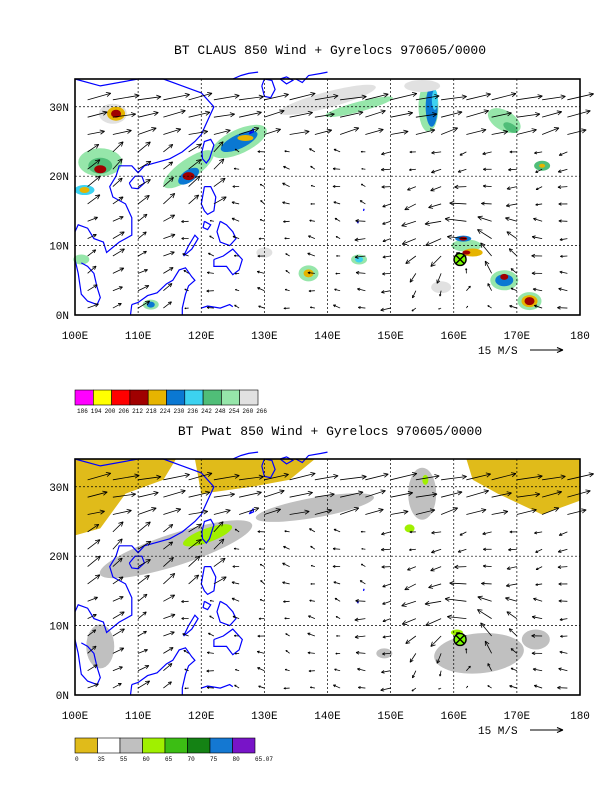 Image resolution: width=612 pixels, height=792 pixels. What do you see at coordinates (237, 759) in the screenshot?
I see `colorbar-label: 80` at bounding box center [237, 759].